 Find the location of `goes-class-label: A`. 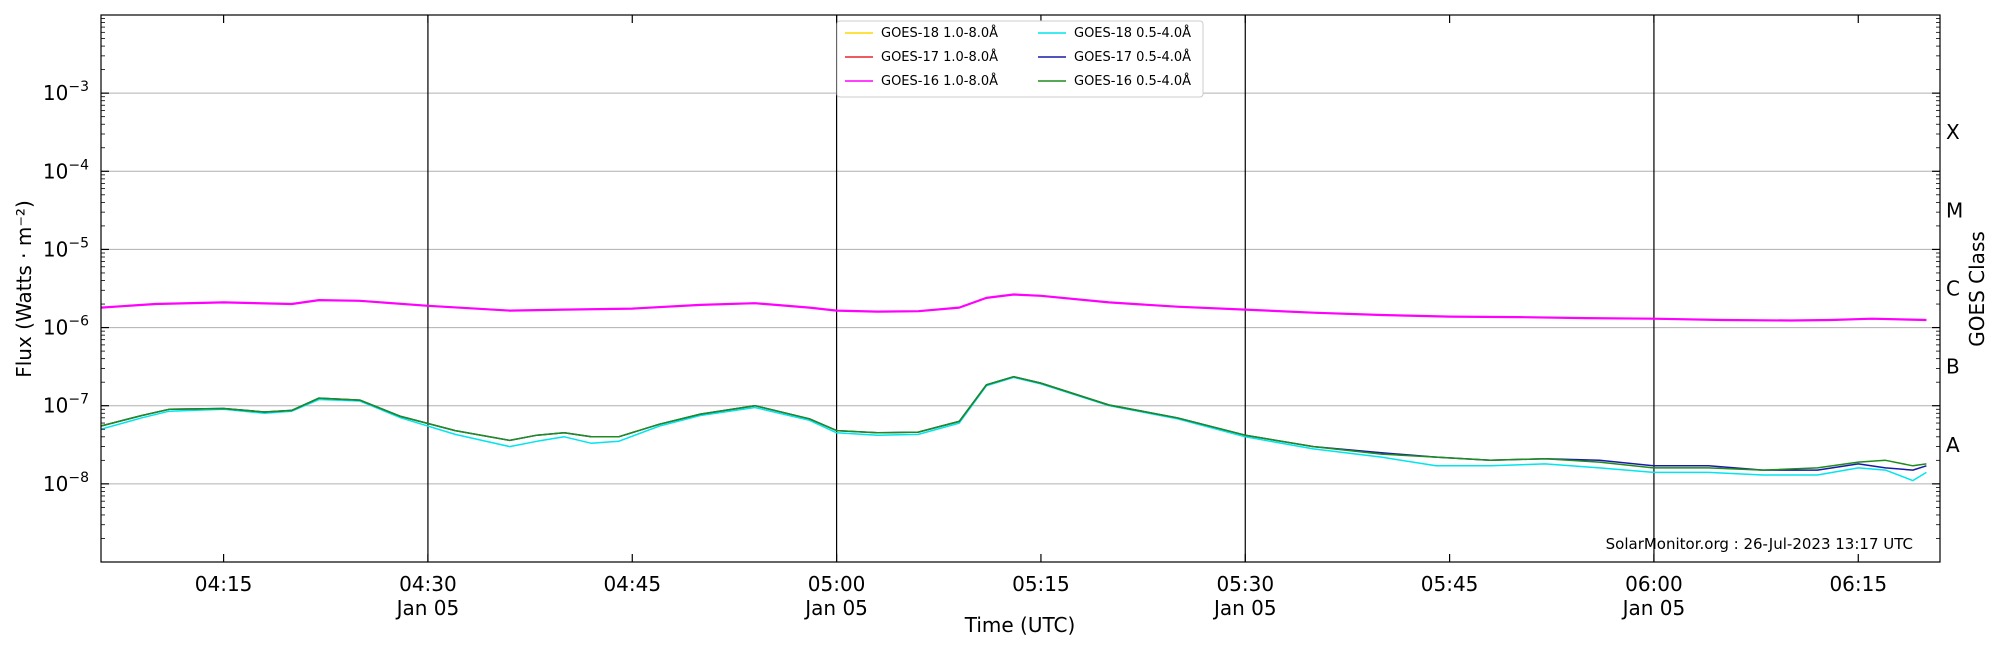

goes-class-label: A is located at coordinates (1953, 445).